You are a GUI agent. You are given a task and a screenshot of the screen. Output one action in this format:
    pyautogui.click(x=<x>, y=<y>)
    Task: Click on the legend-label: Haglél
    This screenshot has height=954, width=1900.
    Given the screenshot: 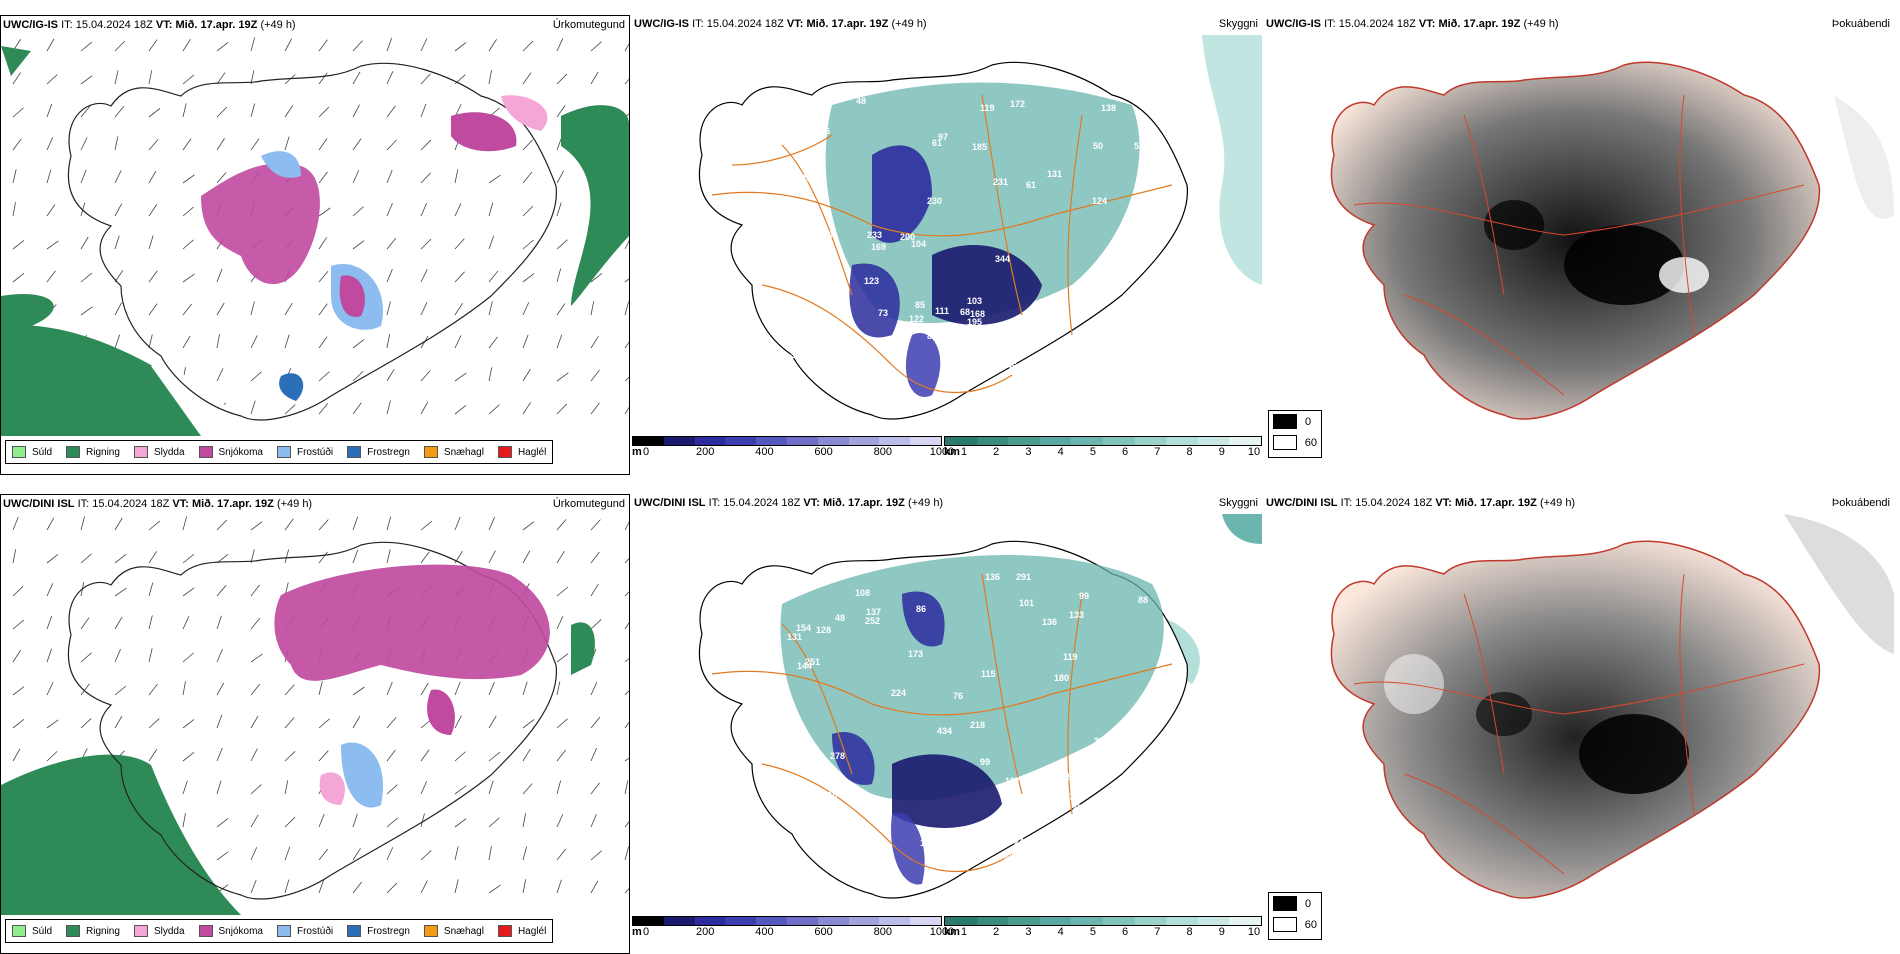 What is the action you would take?
    pyautogui.click(x=532, y=452)
    